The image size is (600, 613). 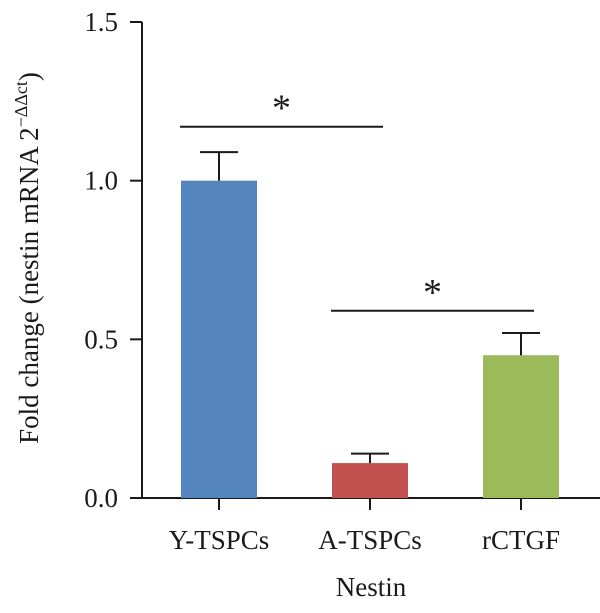 I want to click on x-tick-label: rCTGF, so click(x=521, y=540).